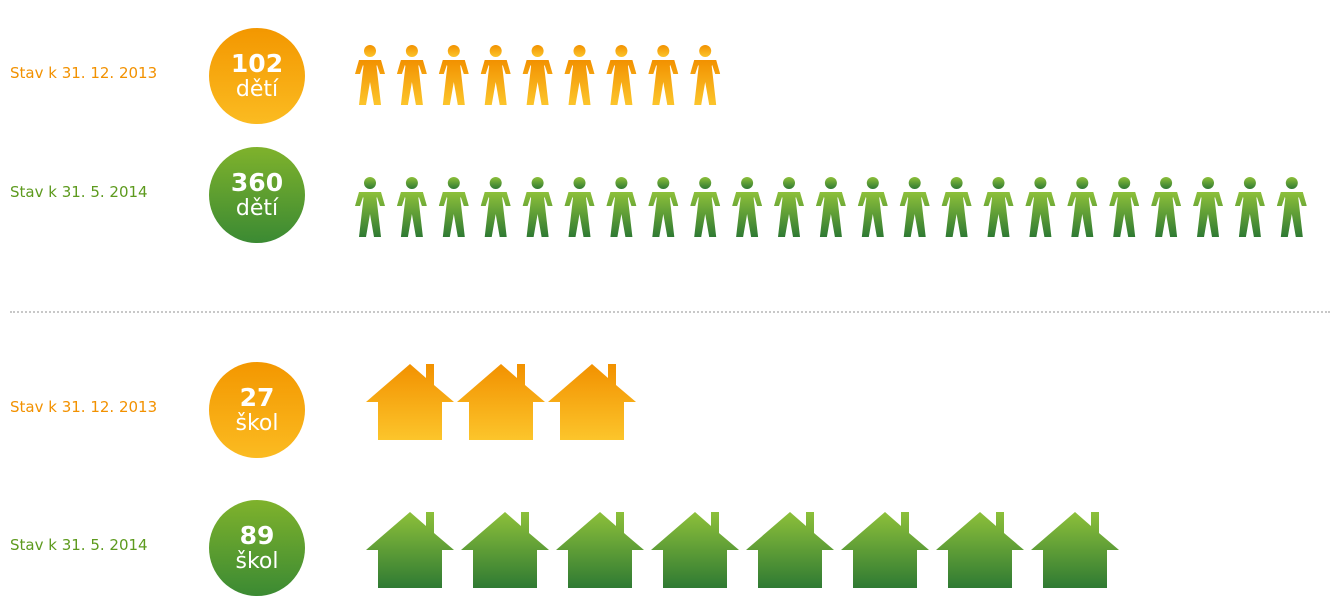 This screenshot has width=1330, height=607. Describe the element at coordinates (84, 73) in the screenshot. I see `children-2013-label: Stav k 31. 12. 2013` at that location.